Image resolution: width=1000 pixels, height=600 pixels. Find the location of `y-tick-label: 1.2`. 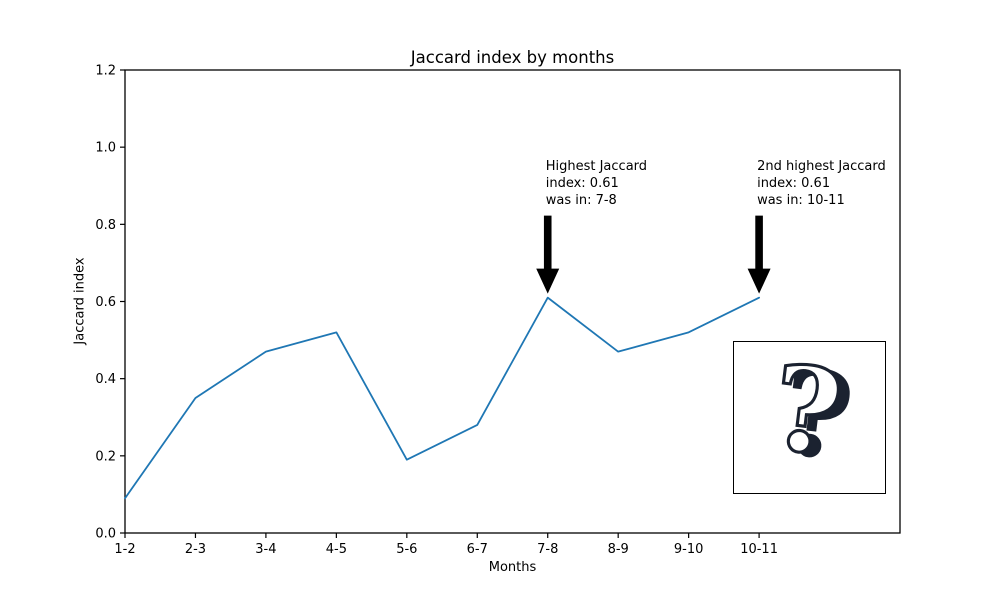

y-tick-label: 1.2 is located at coordinates (105, 71).